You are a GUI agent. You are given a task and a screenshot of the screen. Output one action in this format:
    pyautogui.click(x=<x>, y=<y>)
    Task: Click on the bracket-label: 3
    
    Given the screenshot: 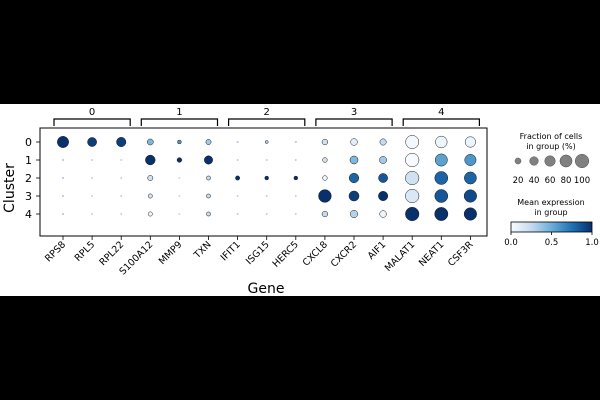 What is the action you would take?
    pyautogui.click(x=354, y=112)
    